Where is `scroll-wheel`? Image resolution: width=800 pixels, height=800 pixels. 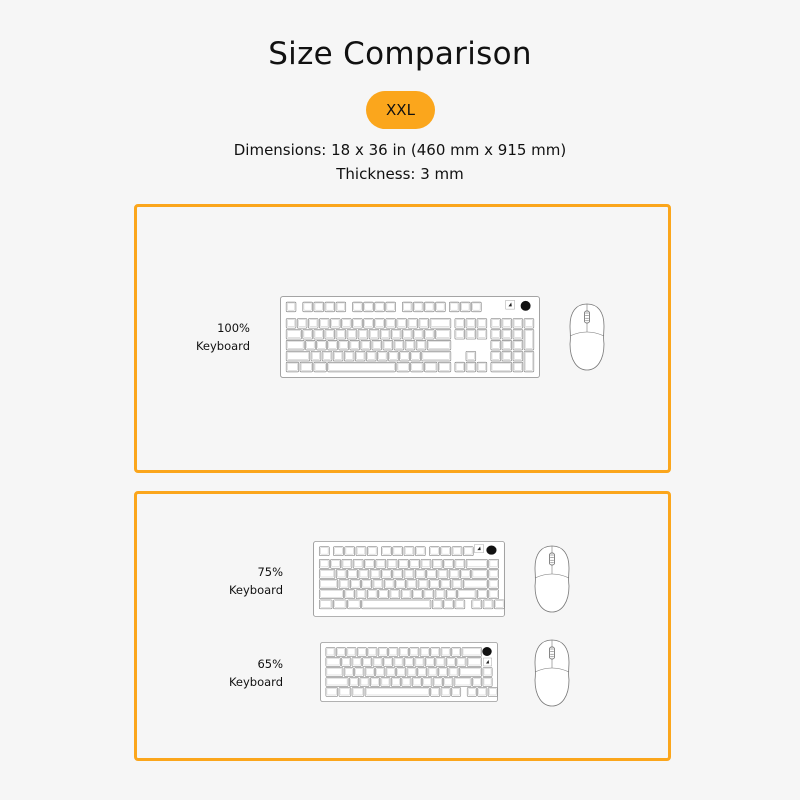 scroll-wheel is located at coordinates (552, 559).